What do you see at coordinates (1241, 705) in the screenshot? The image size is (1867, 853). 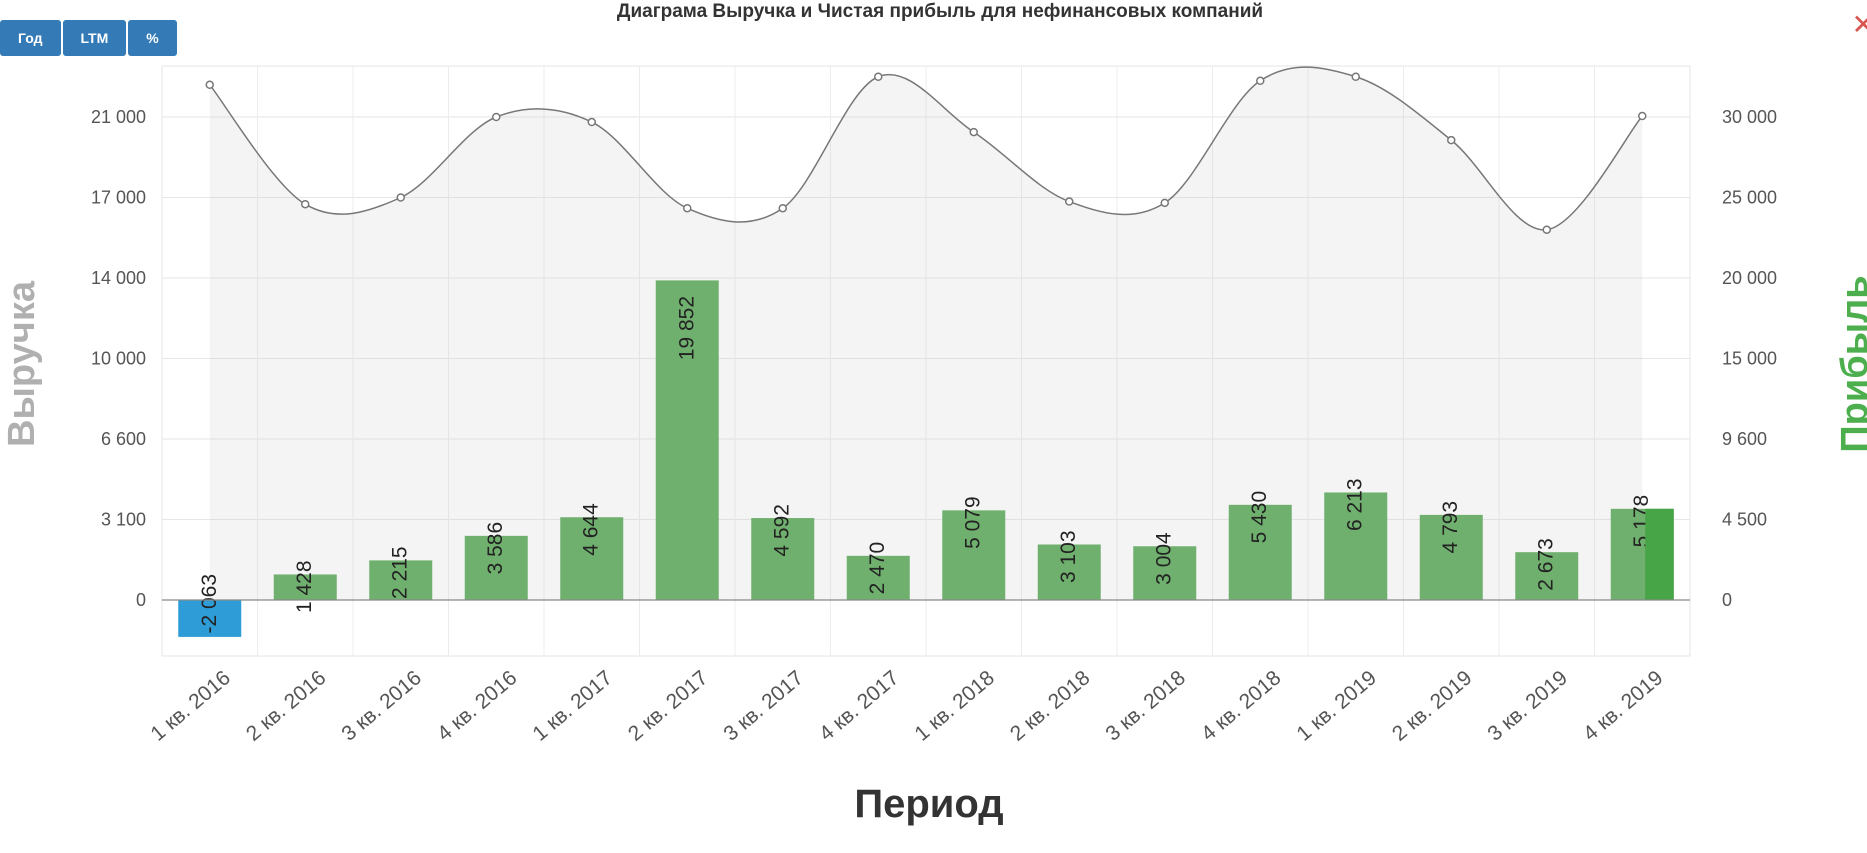 I see `x-tick-label: 4 кв. 2018` at bounding box center [1241, 705].